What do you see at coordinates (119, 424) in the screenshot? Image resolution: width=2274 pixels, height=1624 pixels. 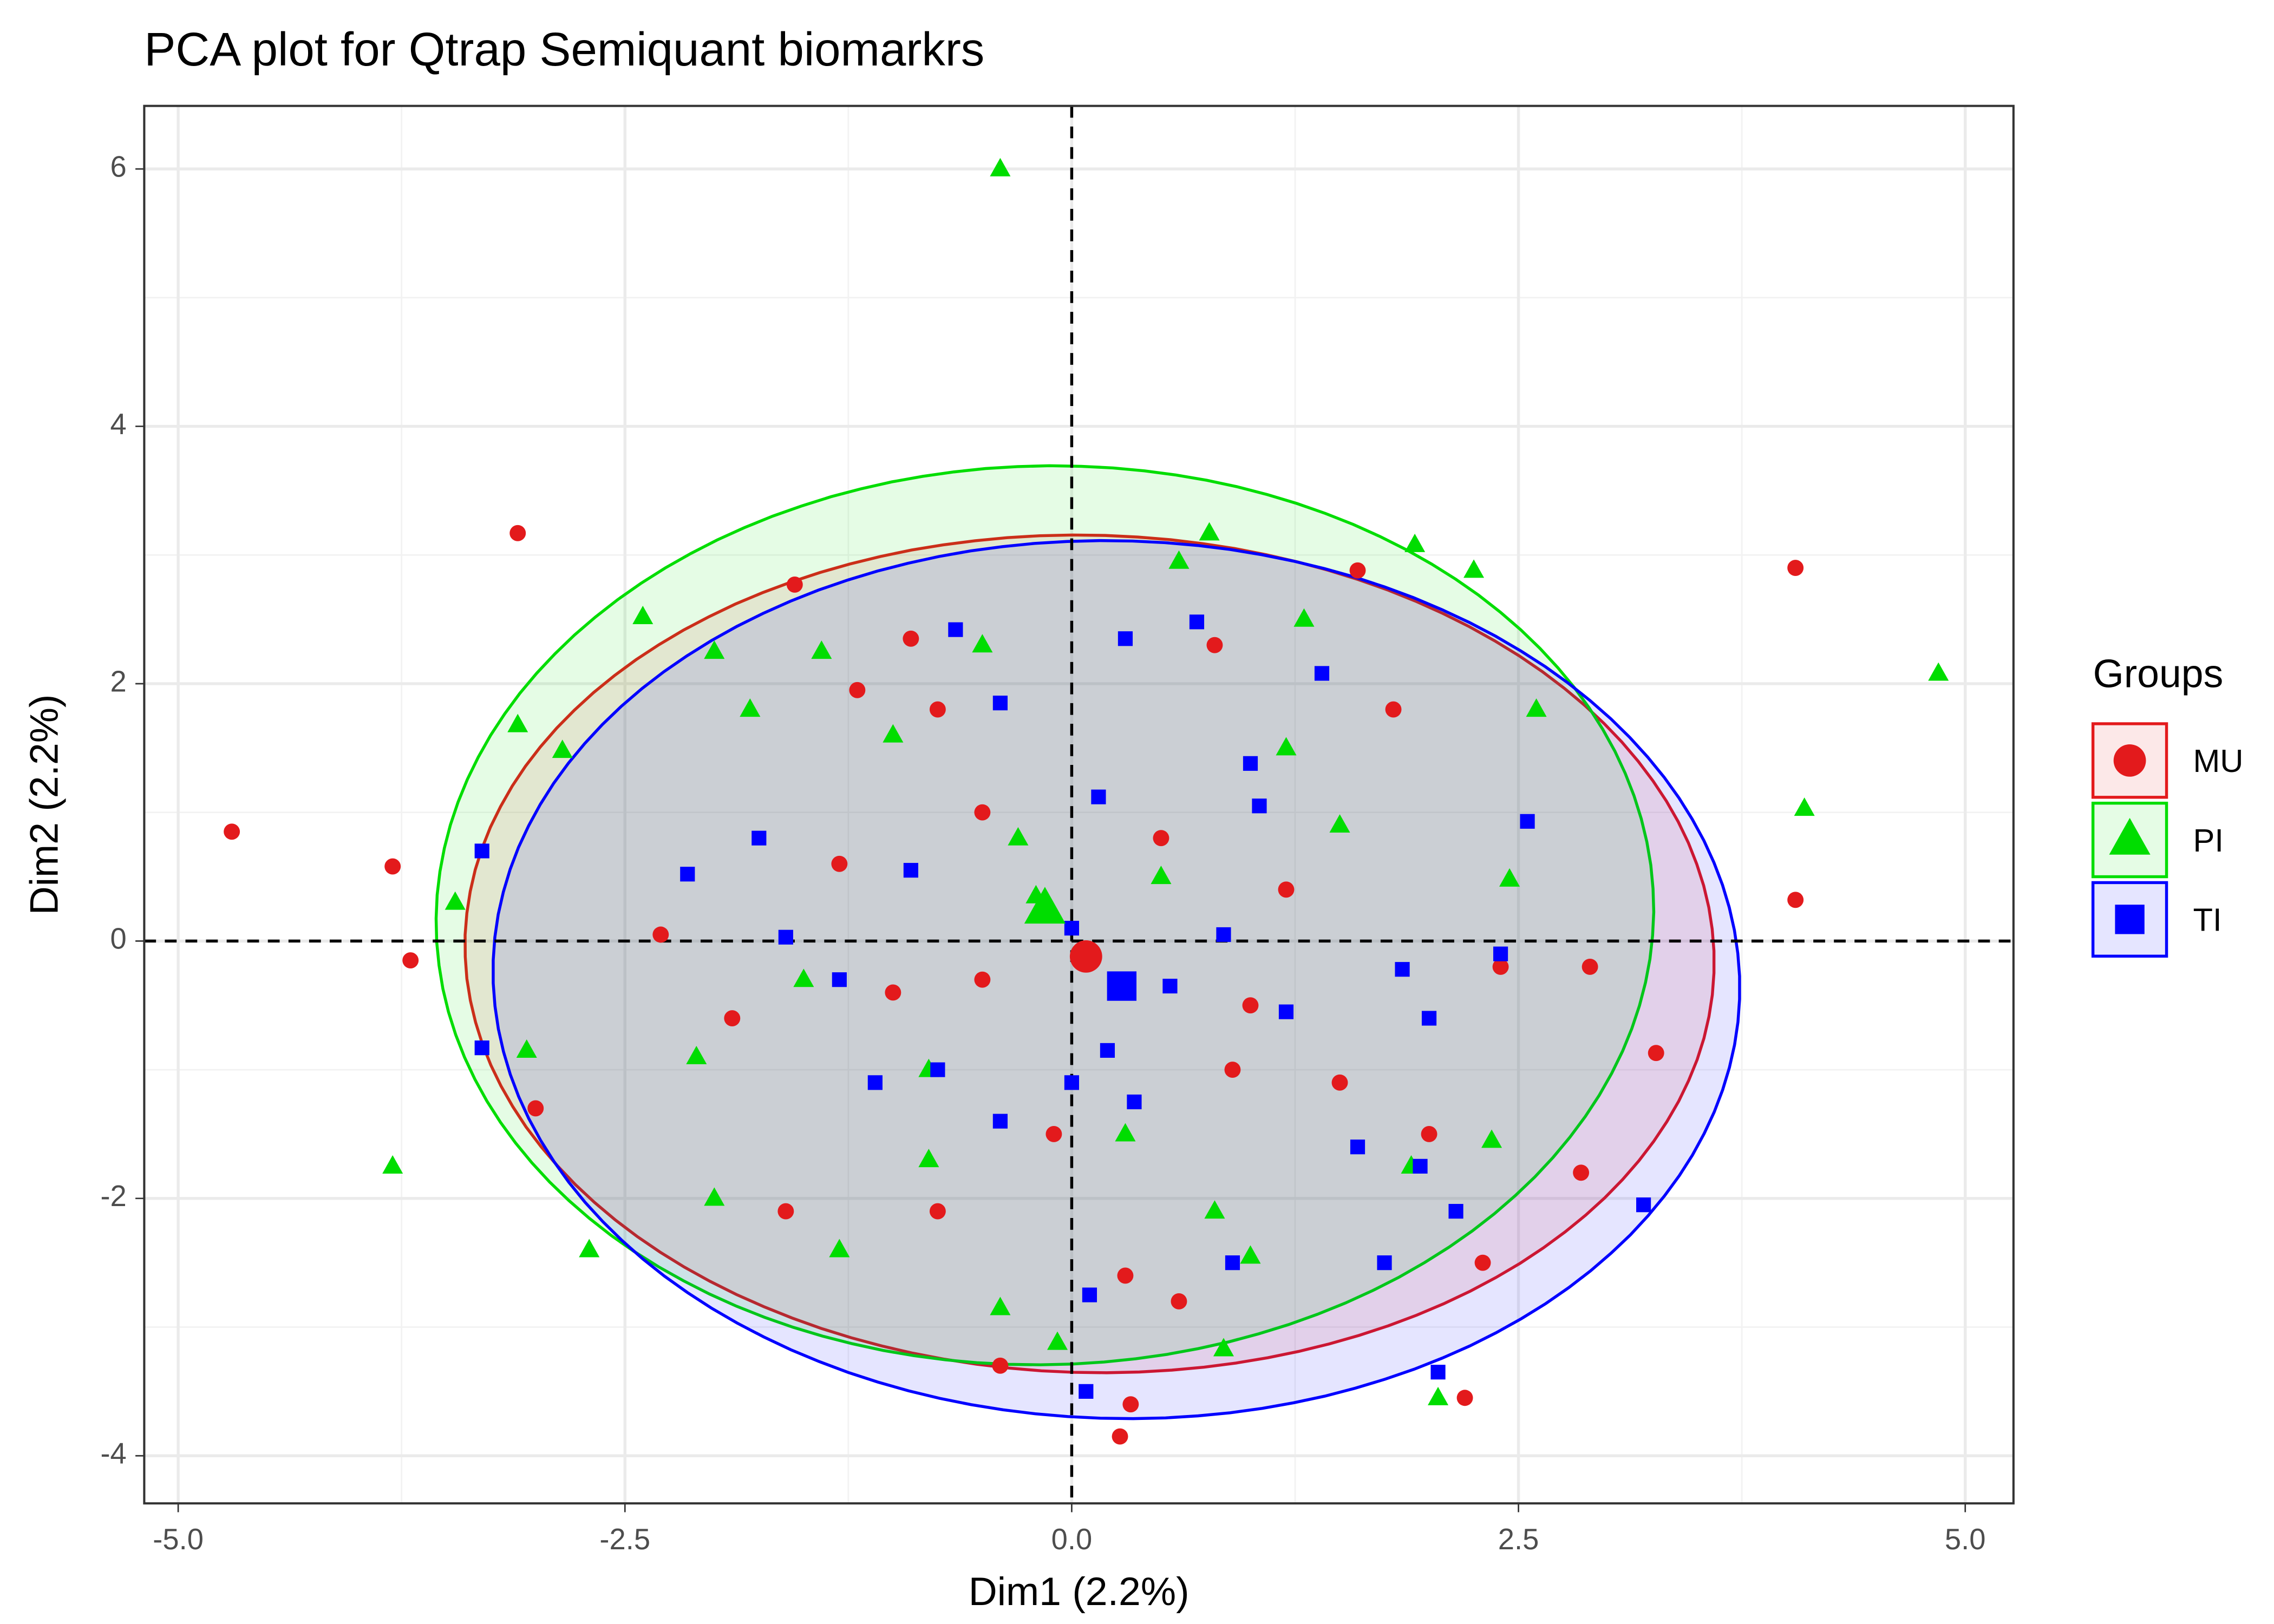 I see `y-tick-label: 4` at bounding box center [119, 424].